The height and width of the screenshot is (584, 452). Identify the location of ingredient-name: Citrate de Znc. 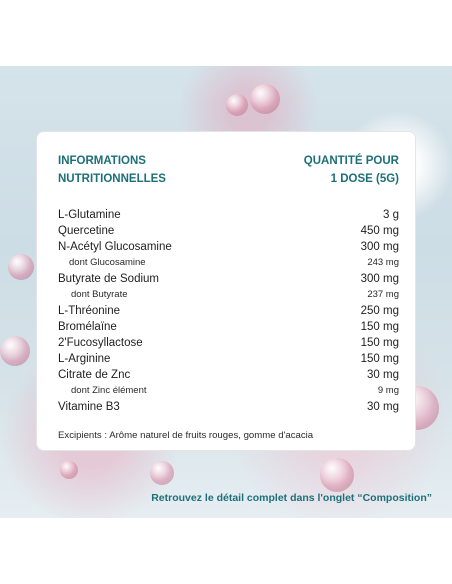
(94, 375).